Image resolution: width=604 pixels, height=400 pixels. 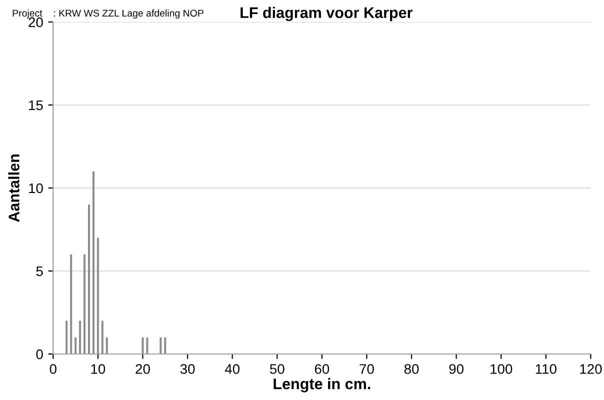 I want to click on x-tick-label: 40, so click(x=232, y=369).